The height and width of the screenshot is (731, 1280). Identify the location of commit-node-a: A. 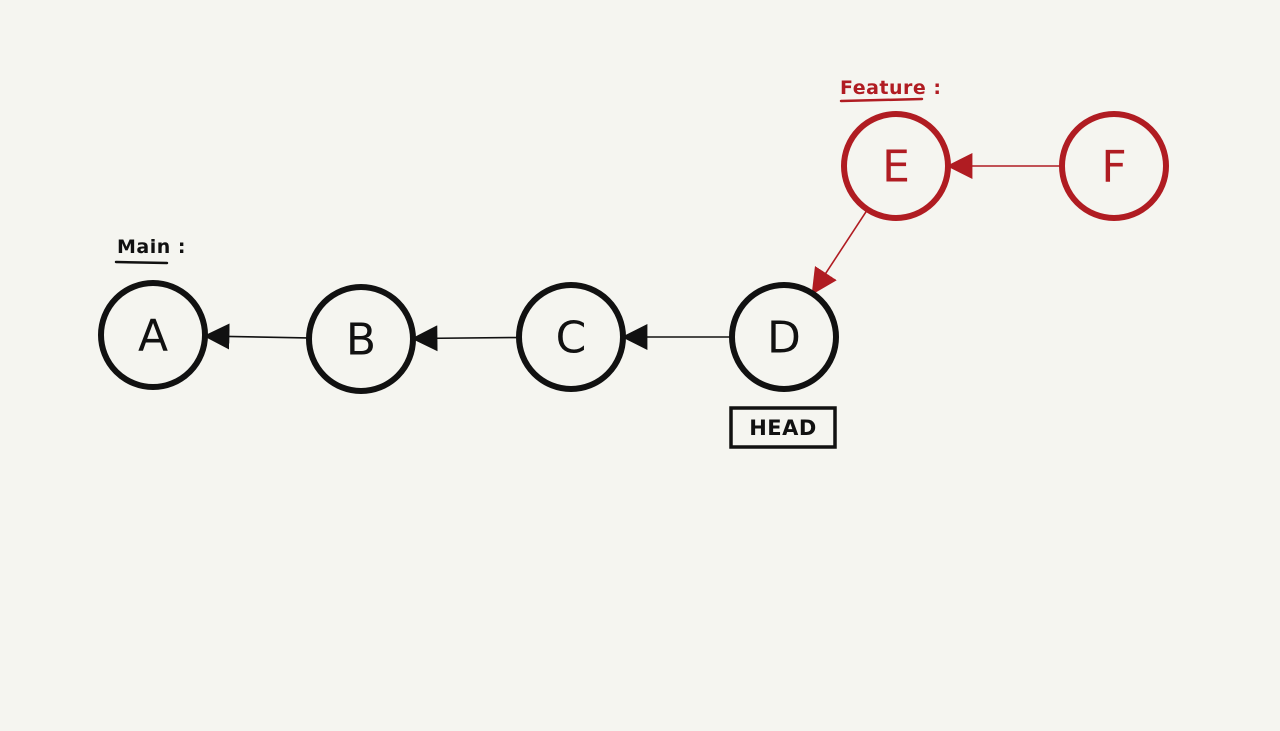
(153, 335).